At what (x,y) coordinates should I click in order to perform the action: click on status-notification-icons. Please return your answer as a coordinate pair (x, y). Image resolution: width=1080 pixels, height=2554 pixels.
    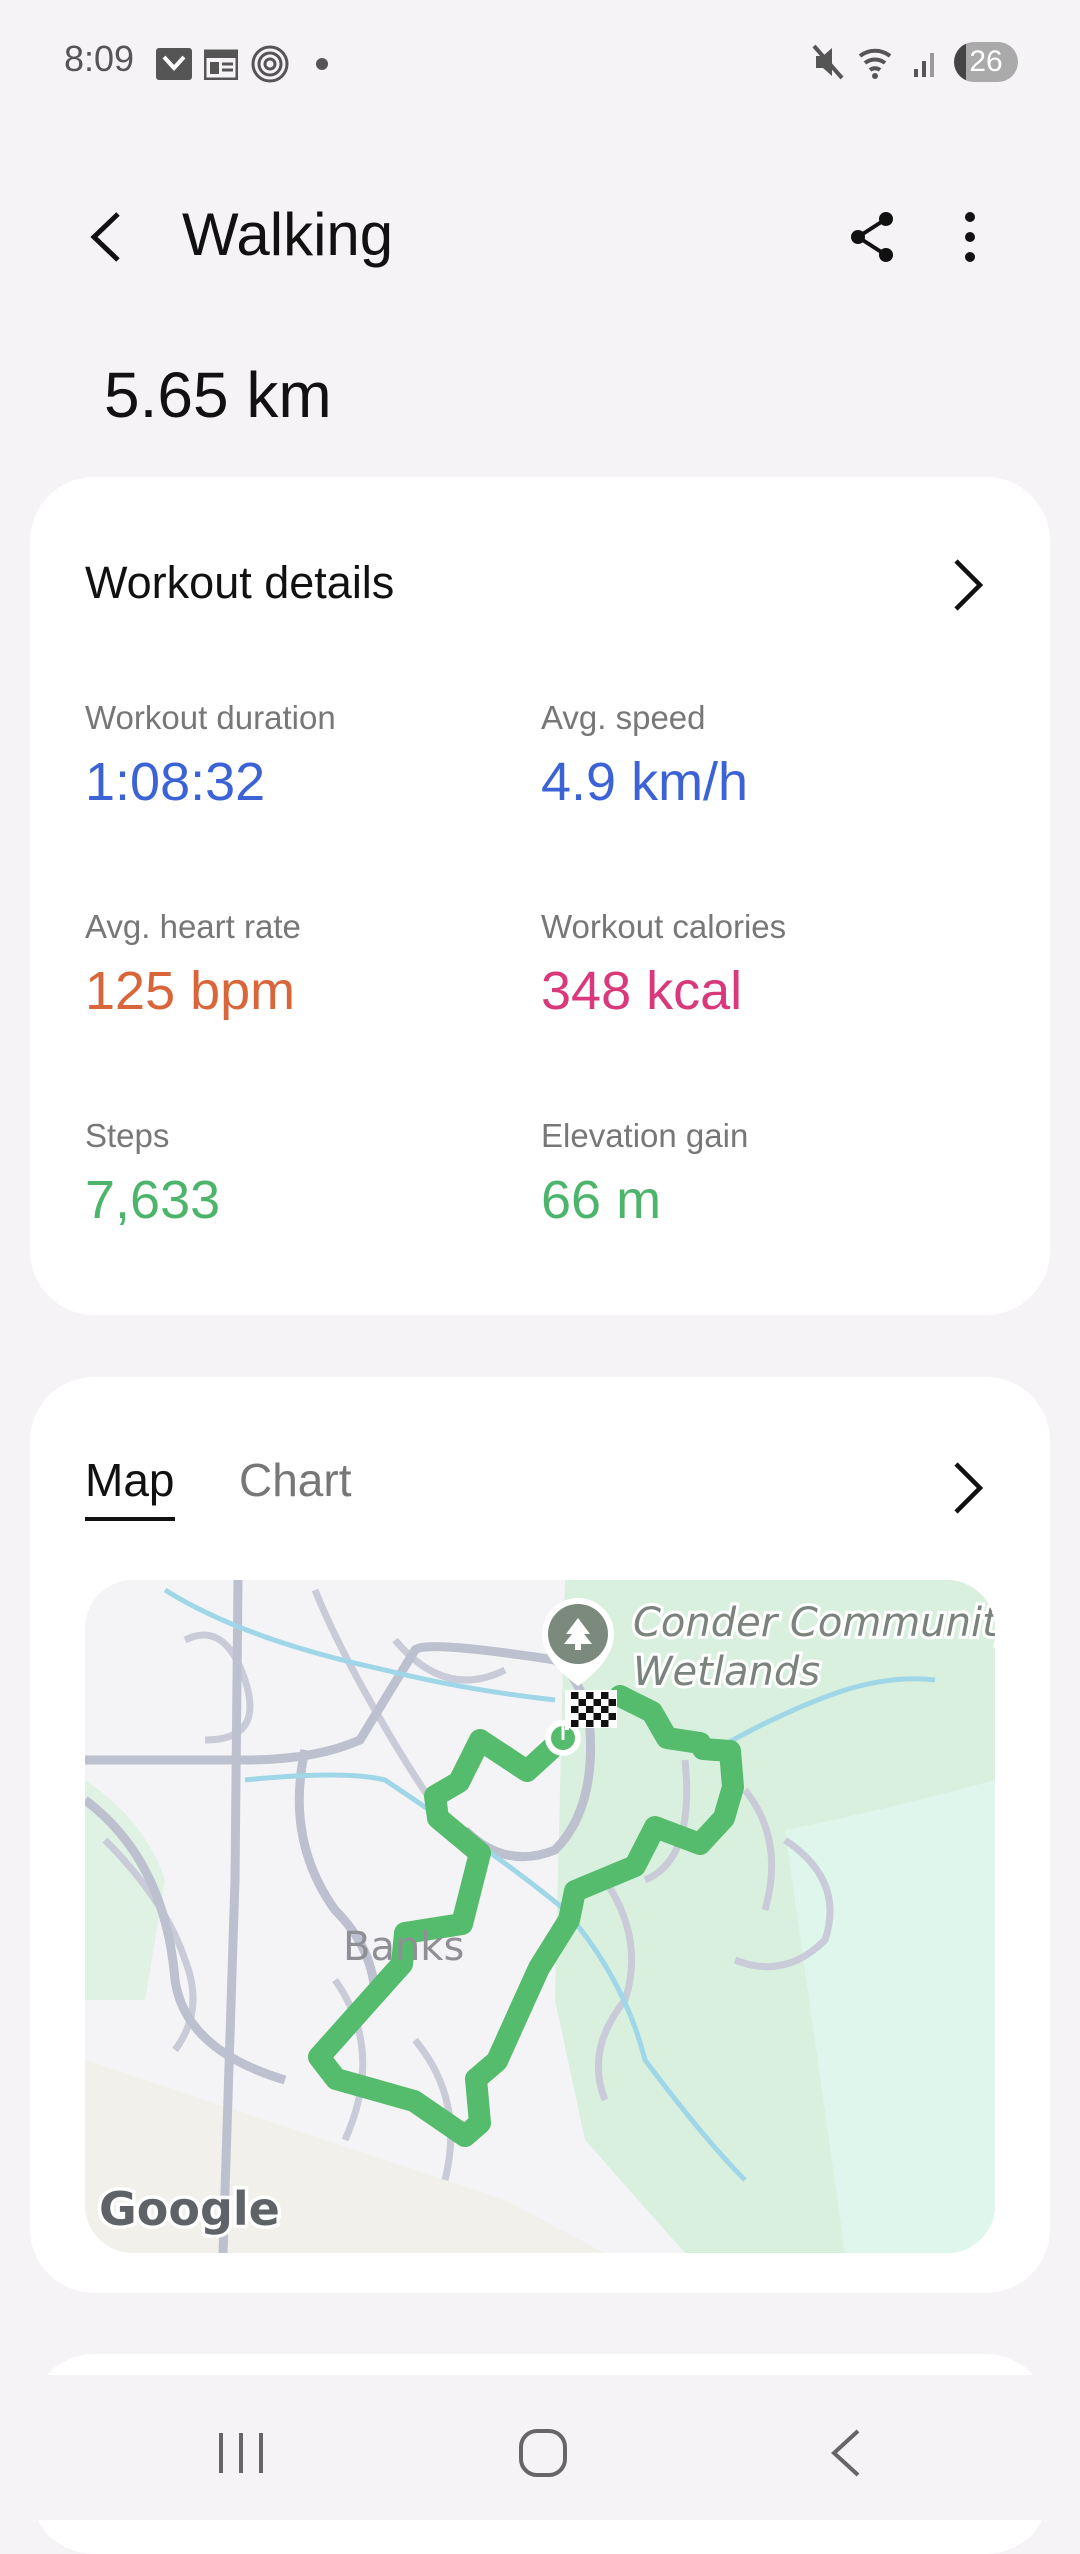
    Looking at the image, I should click on (244, 64).